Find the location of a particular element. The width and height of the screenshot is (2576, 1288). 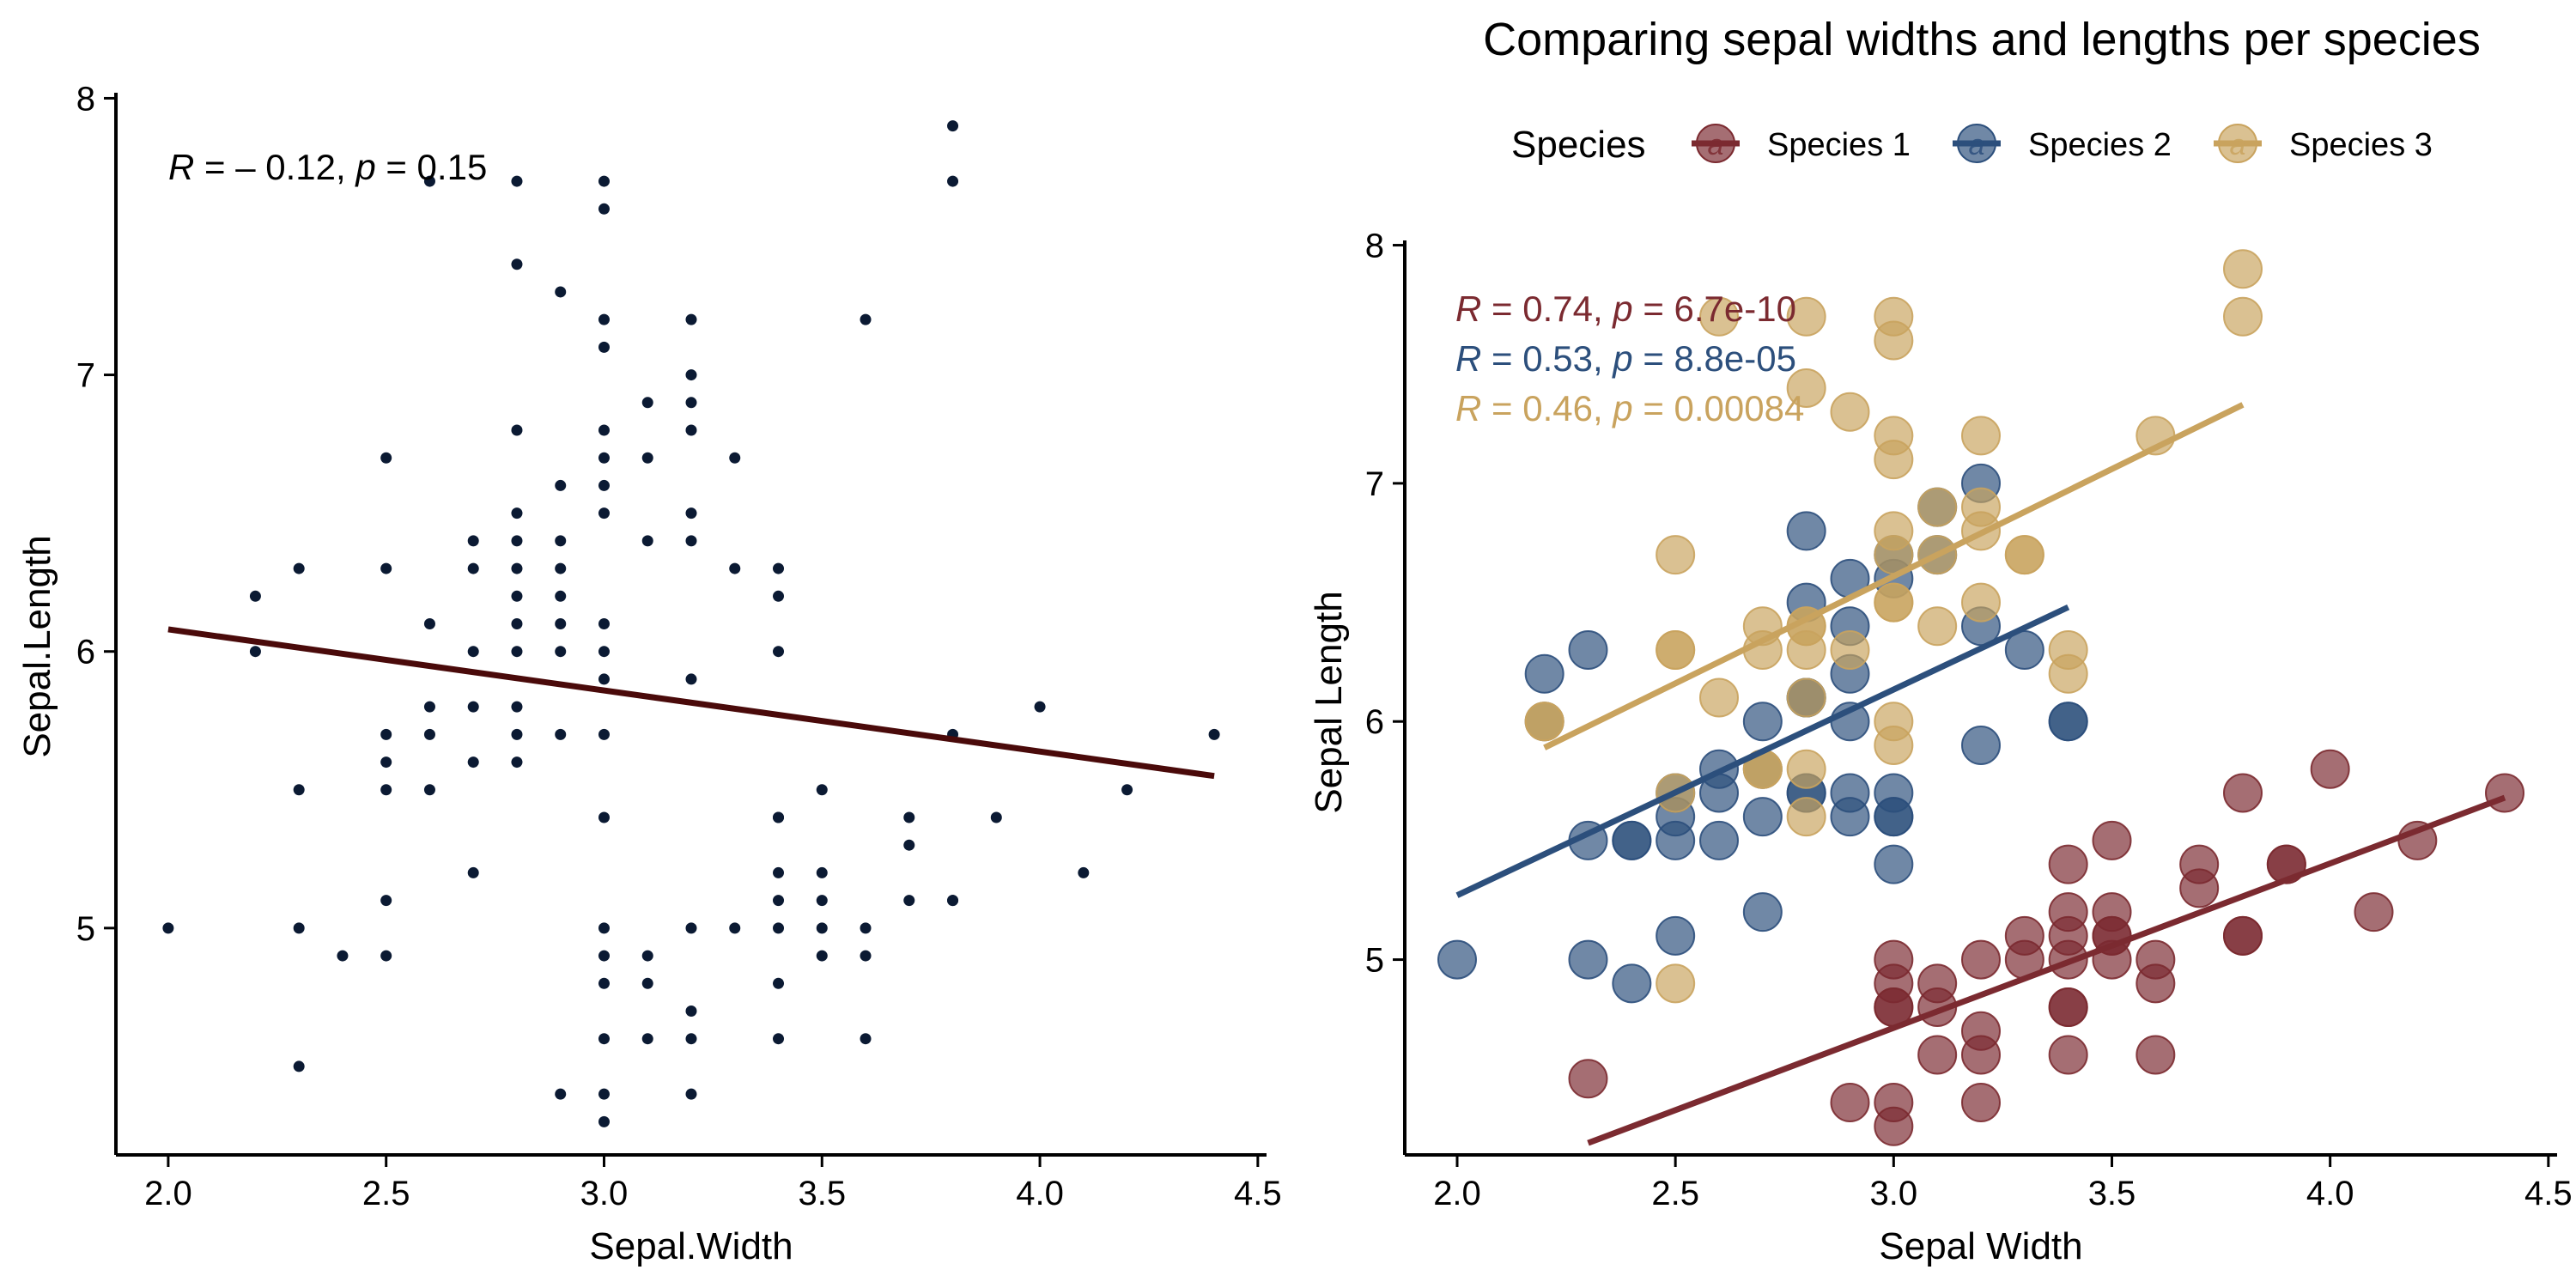

left-regression is located at coordinates (691, 703).